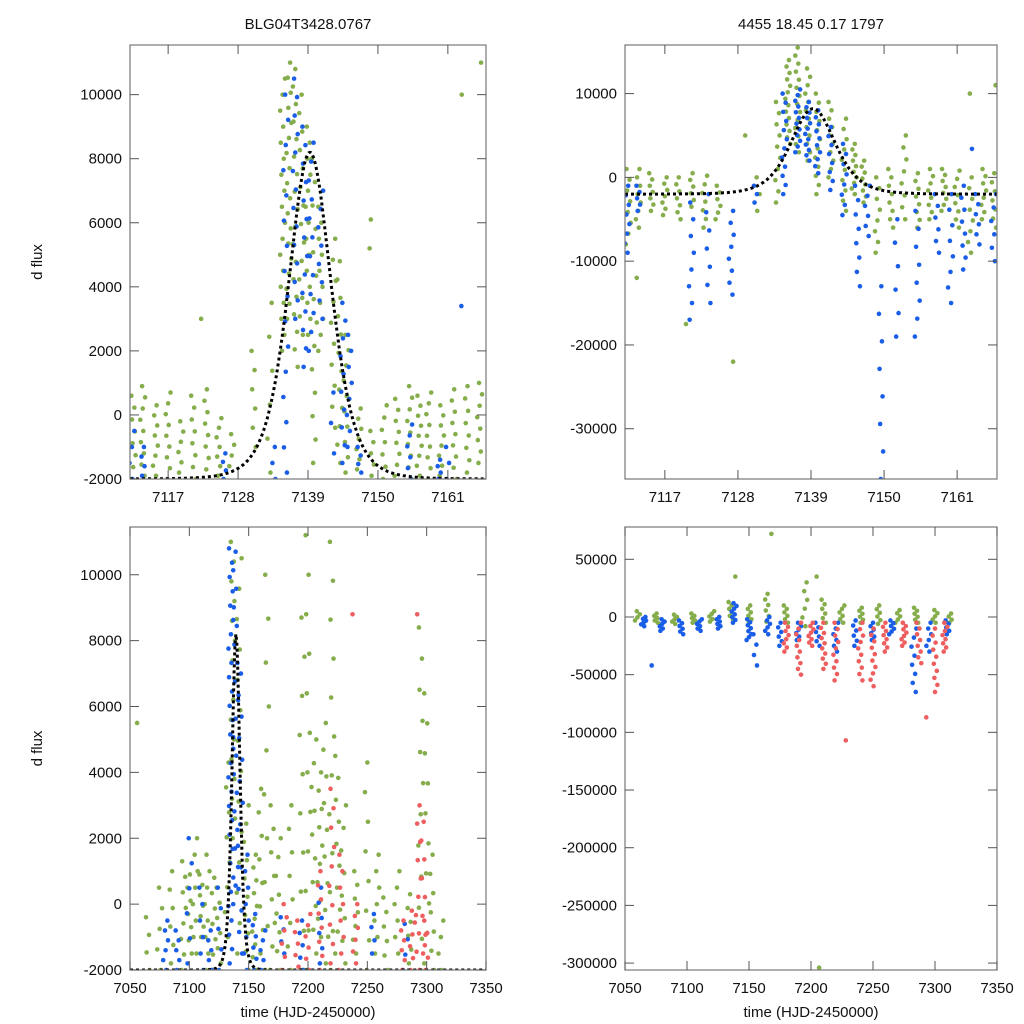 The image size is (1024, 1024). Describe the element at coordinates (105, 287) in the screenshot. I see `y-tick-label: 4000` at that location.